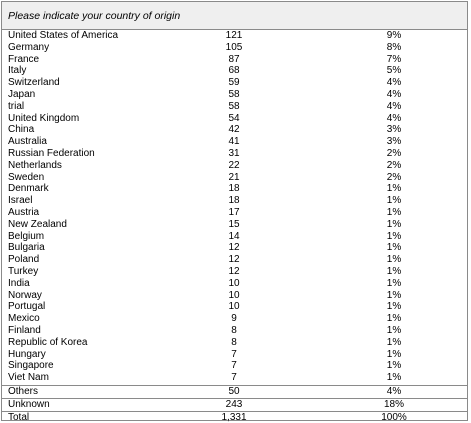  I want to click on country-name: Japan, so click(22, 94).